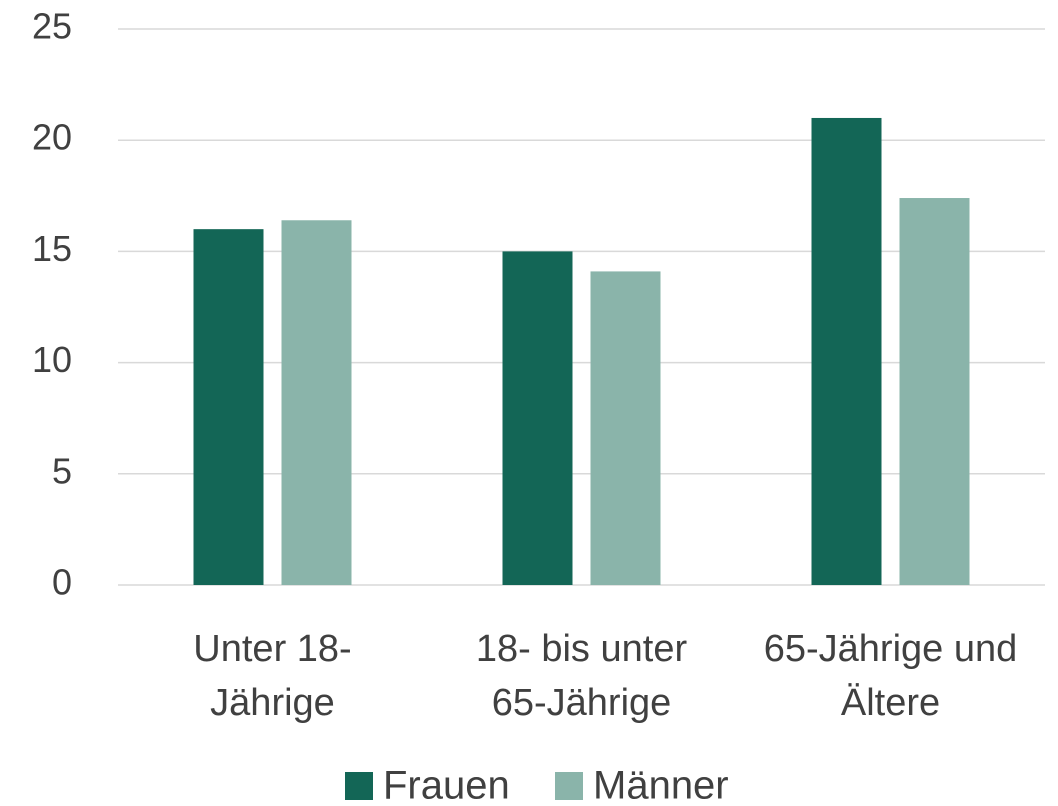 This screenshot has width=1058, height=806. Describe the element at coordinates (52, 359) in the screenshot. I see `y-tick-label: 10` at that location.